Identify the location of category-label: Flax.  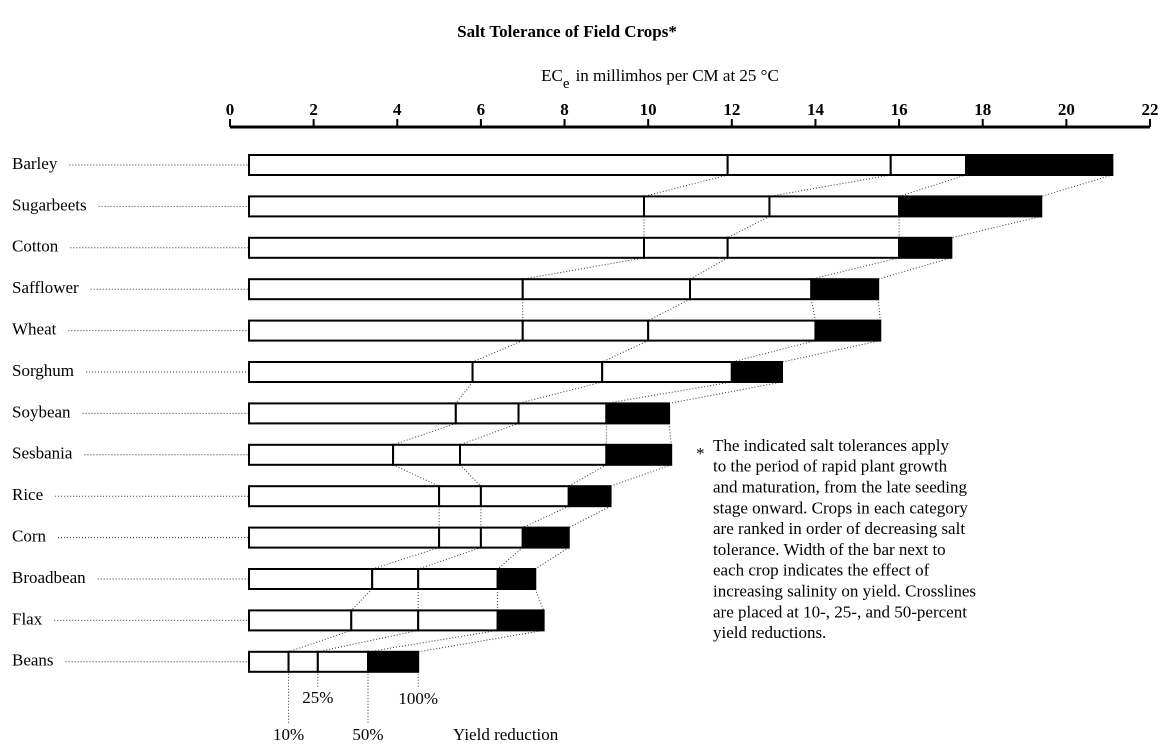
(27, 618).